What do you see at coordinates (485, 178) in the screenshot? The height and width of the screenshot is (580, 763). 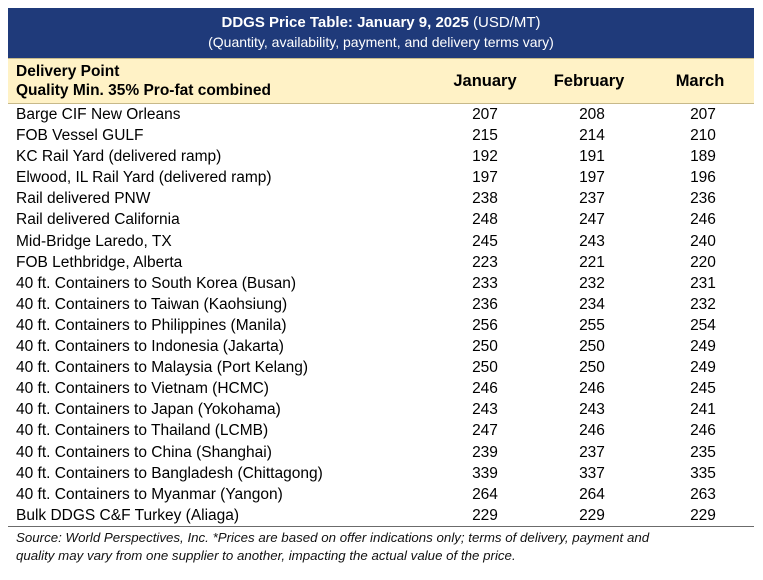 I see `january-price-cell: 197` at bounding box center [485, 178].